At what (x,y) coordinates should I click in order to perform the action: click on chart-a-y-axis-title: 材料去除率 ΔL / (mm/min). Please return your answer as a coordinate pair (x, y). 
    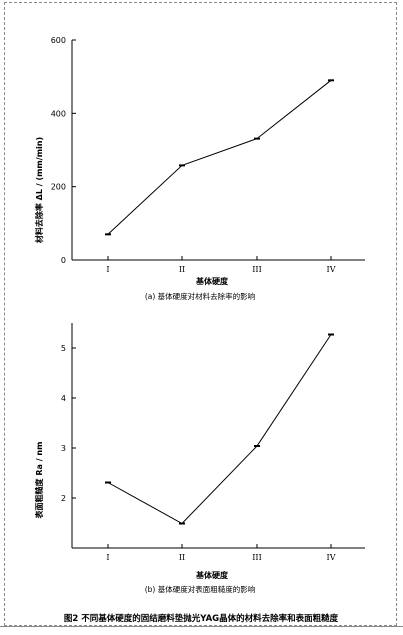
    Looking at the image, I should click on (39, 190).